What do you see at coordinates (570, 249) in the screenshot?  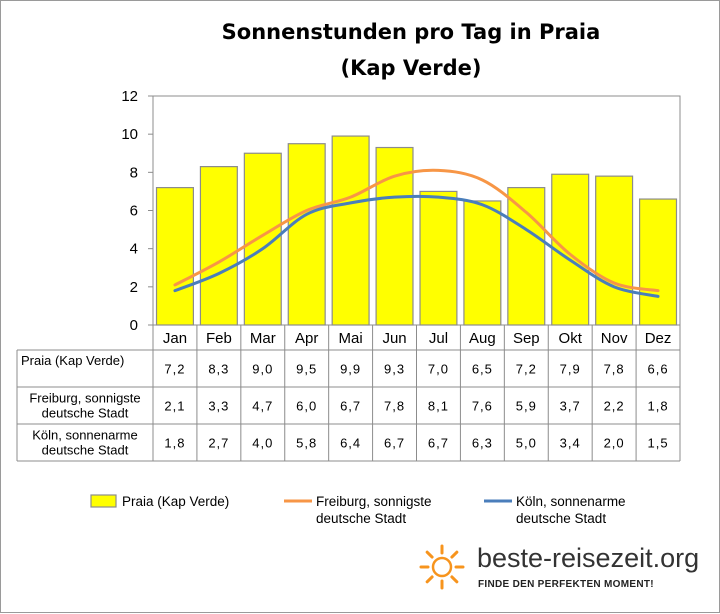 I see `bar-Okt` at bounding box center [570, 249].